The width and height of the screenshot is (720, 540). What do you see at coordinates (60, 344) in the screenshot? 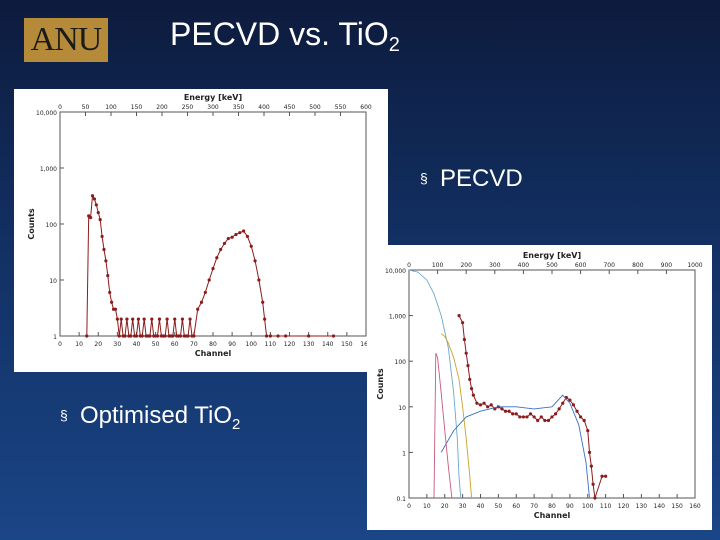
I see `x-tick-label: 0` at bounding box center [60, 344].